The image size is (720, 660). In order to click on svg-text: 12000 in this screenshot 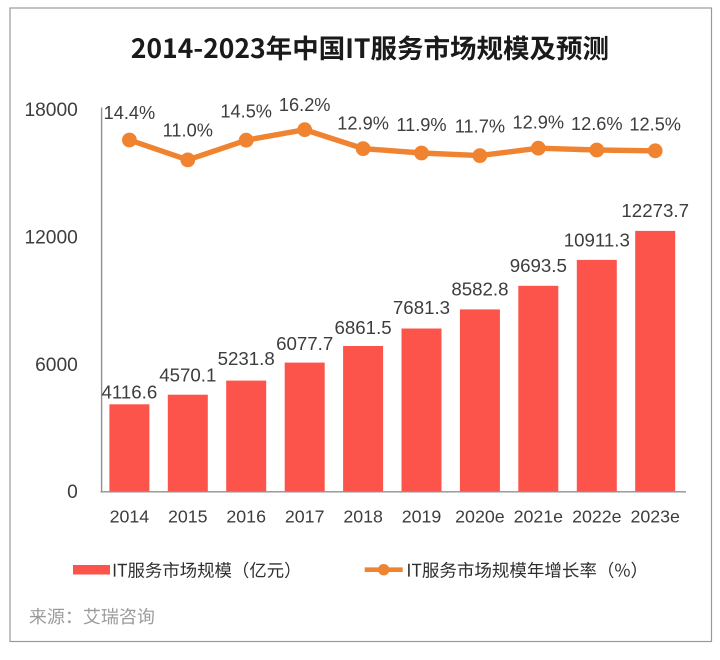, I will do `click(50, 237)`.